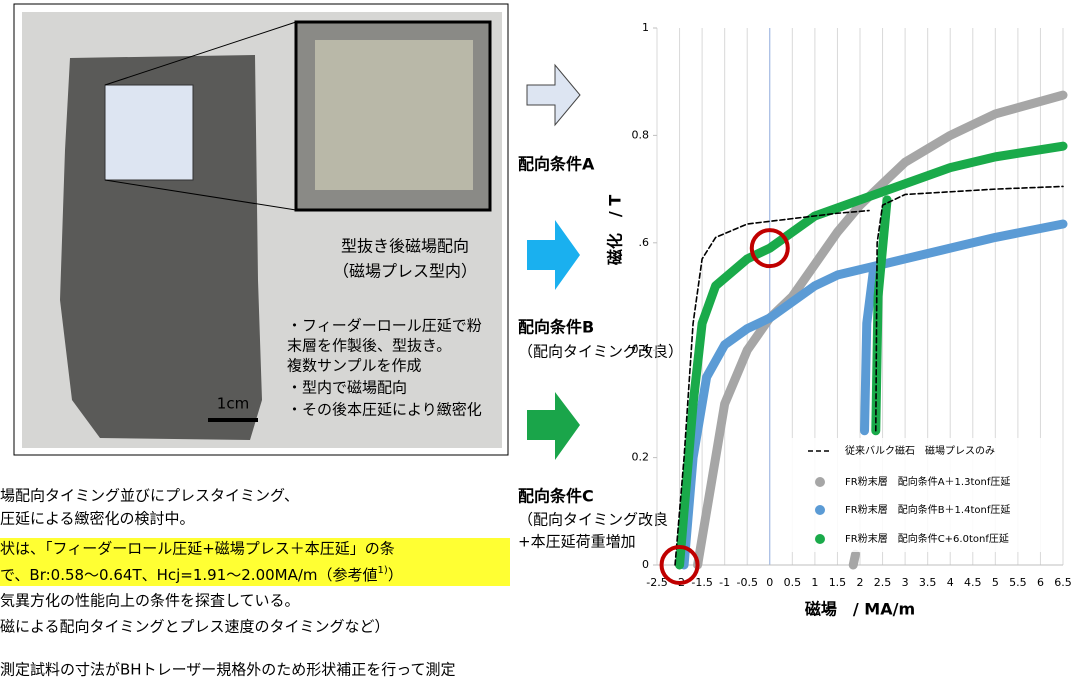  Describe the element at coordinates (369, 346) in the screenshot. I see `note: 末層を作製後、型抜き。` at that location.